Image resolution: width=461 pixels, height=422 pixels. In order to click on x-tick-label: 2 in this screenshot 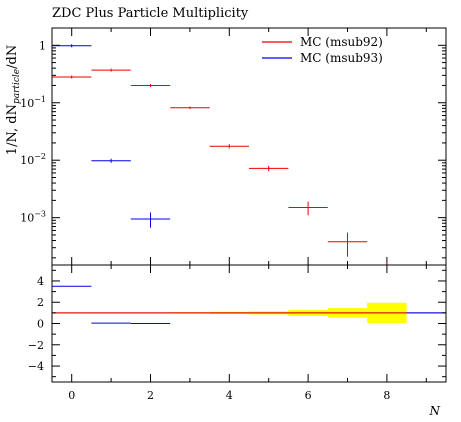, I will do `click(150, 395)`.